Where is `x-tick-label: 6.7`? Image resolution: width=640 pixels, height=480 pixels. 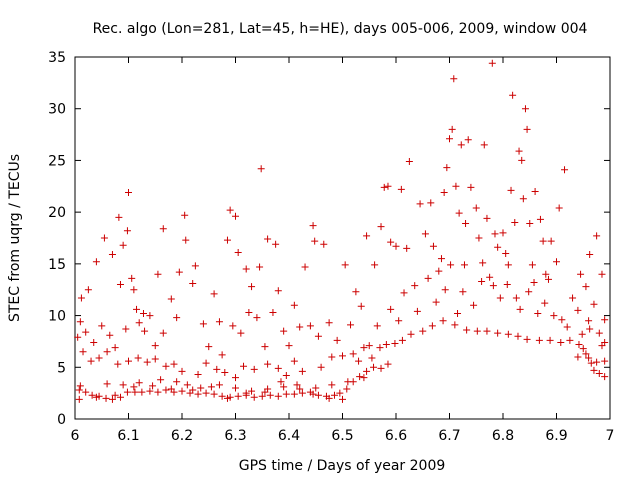 x-tick-label: 6.7 is located at coordinates (449, 436).